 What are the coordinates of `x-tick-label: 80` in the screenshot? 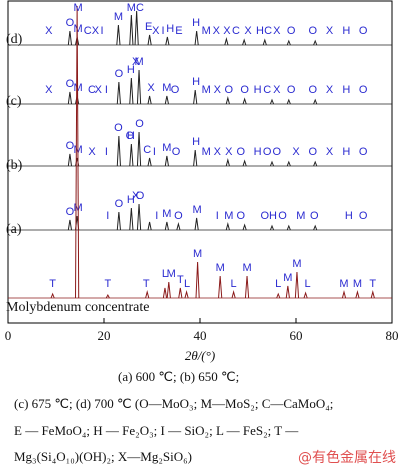 It's located at (392, 335).